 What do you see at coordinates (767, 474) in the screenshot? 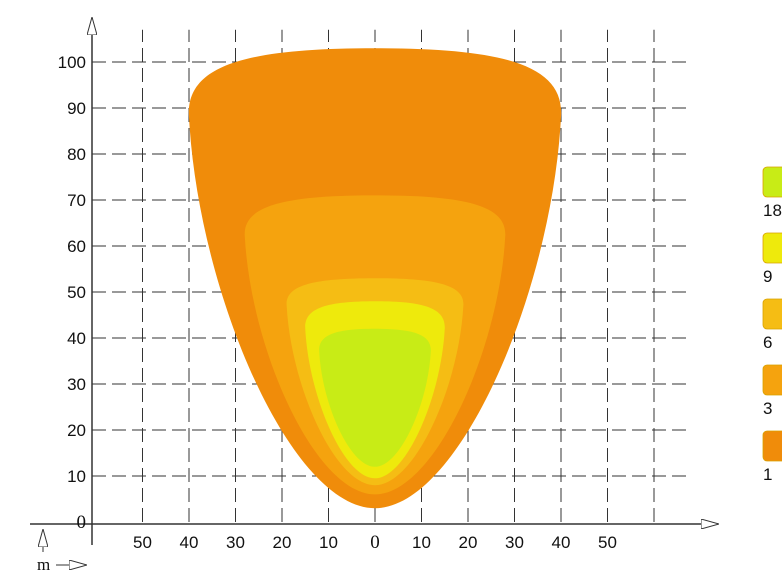
I see `legend-label: 1` at bounding box center [767, 474].